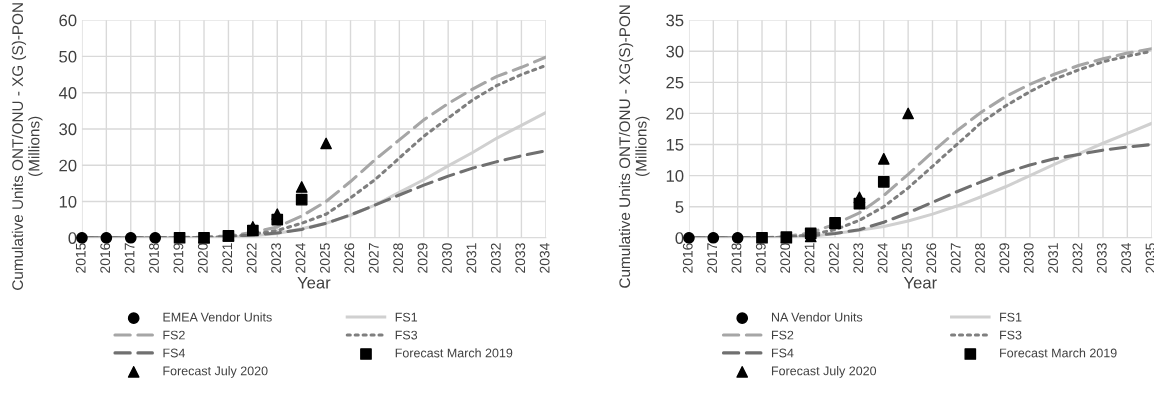 This screenshot has height=403, width=1154. What do you see at coordinates (68, 20) in the screenshot?
I see `y-tick-label: 60` at bounding box center [68, 20].